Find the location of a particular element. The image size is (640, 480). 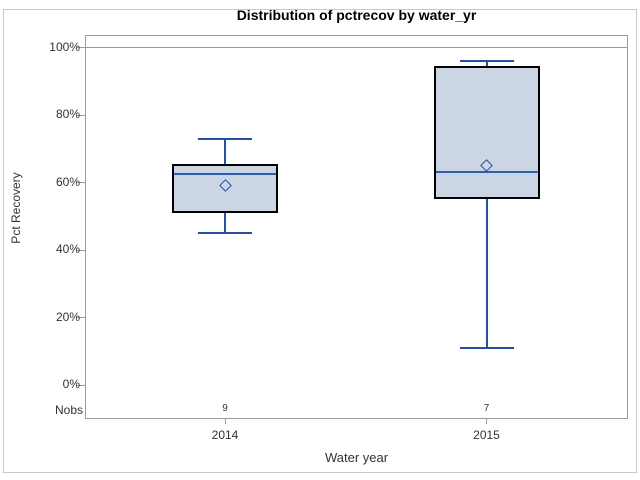

y-tick-label: 80% is located at coordinates (67, 114).